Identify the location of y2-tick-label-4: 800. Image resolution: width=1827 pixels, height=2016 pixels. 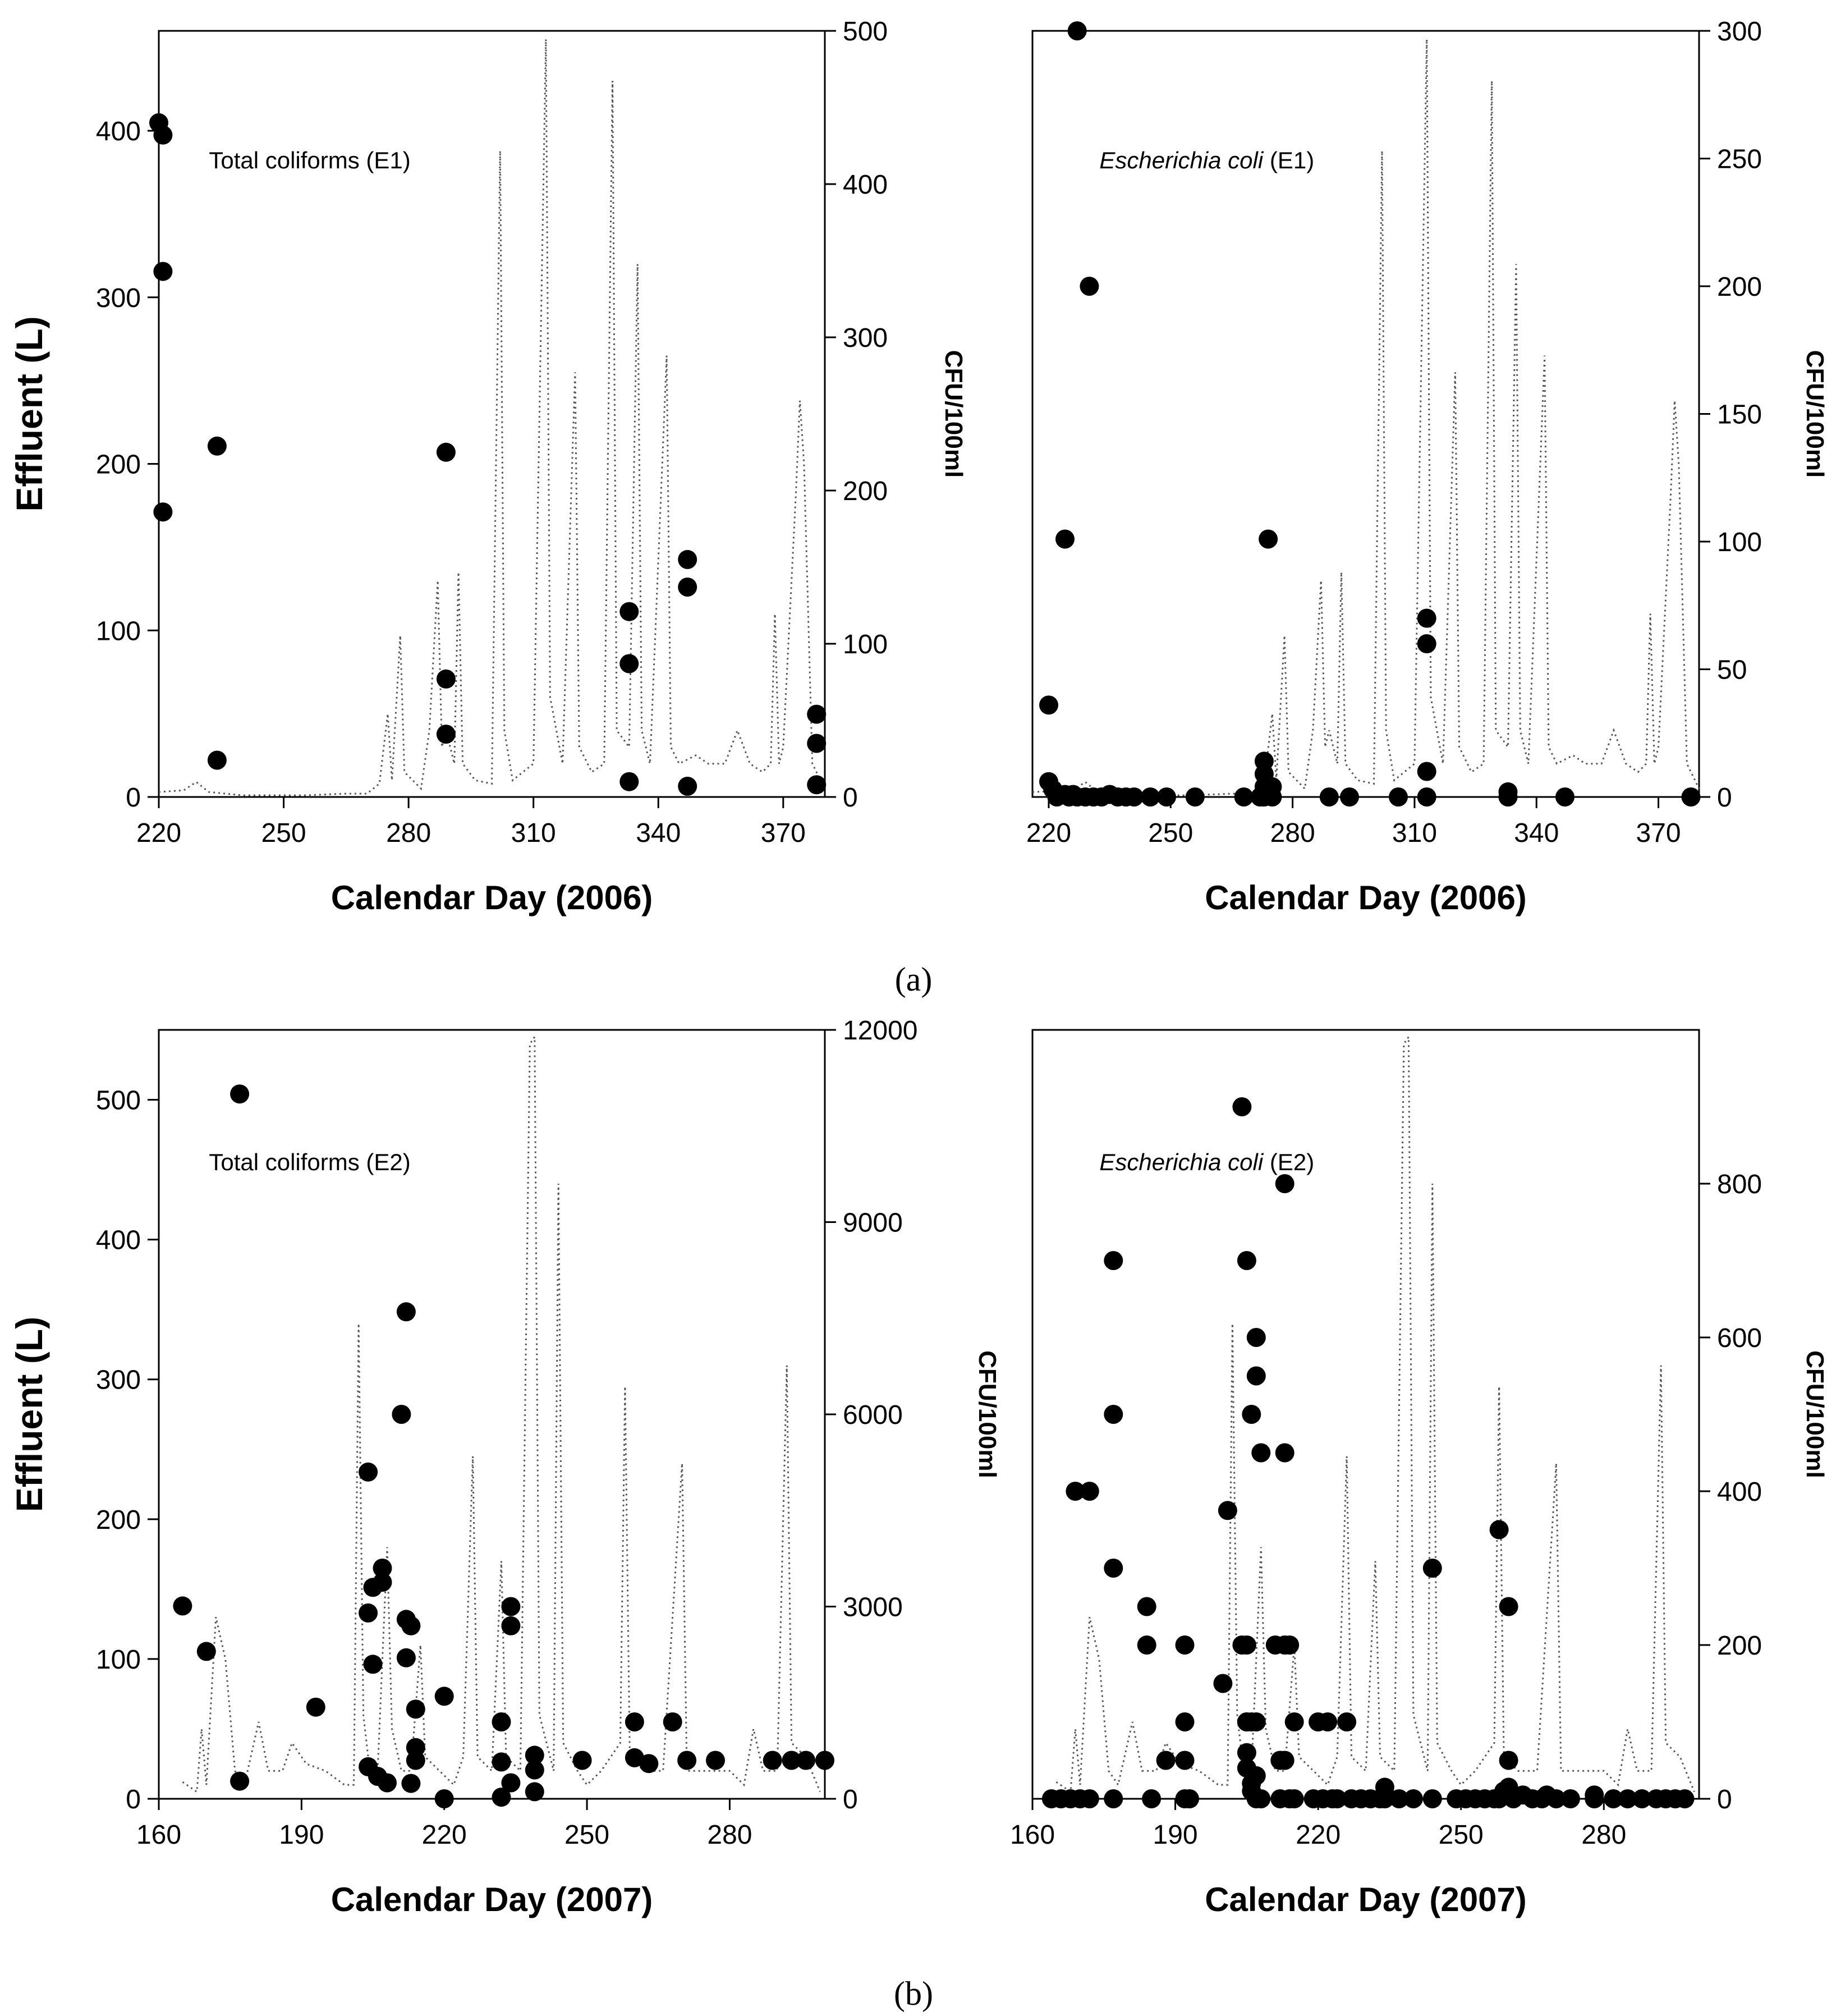
(1740, 1185).